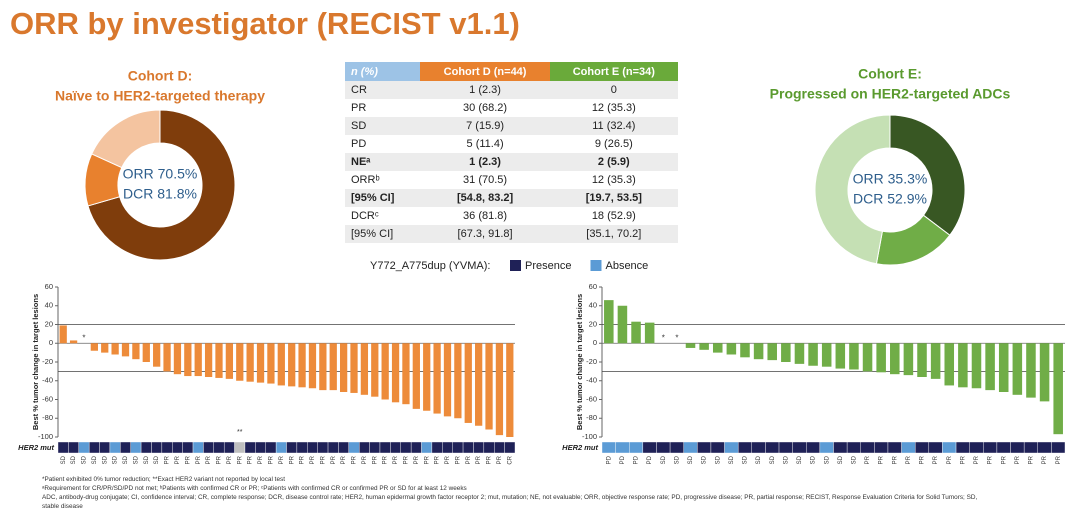 Image resolution: width=1080 pixels, height=515 pixels. Describe the element at coordinates (596, 265) in the screenshot. I see `legend-swatch` at that location.